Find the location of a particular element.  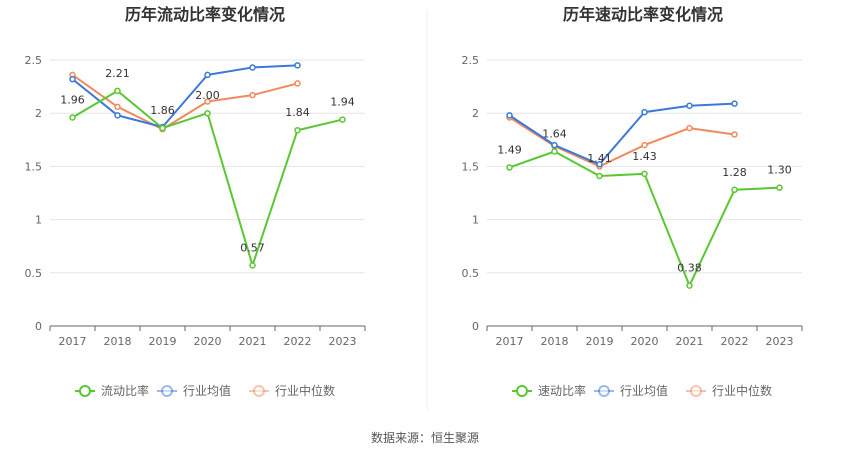

data-label: 1.84 is located at coordinates (297, 112).